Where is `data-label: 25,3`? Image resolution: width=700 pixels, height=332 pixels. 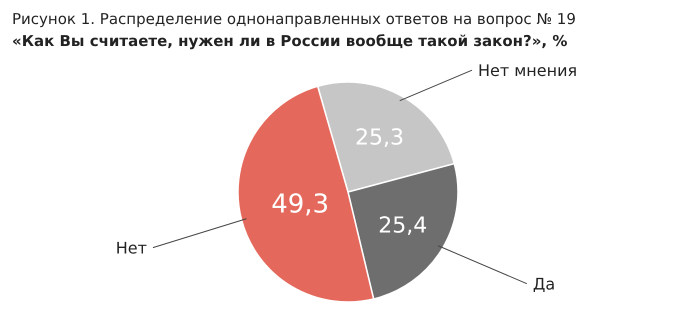
data-label: 25,3 is located at coordinates (379, 137).